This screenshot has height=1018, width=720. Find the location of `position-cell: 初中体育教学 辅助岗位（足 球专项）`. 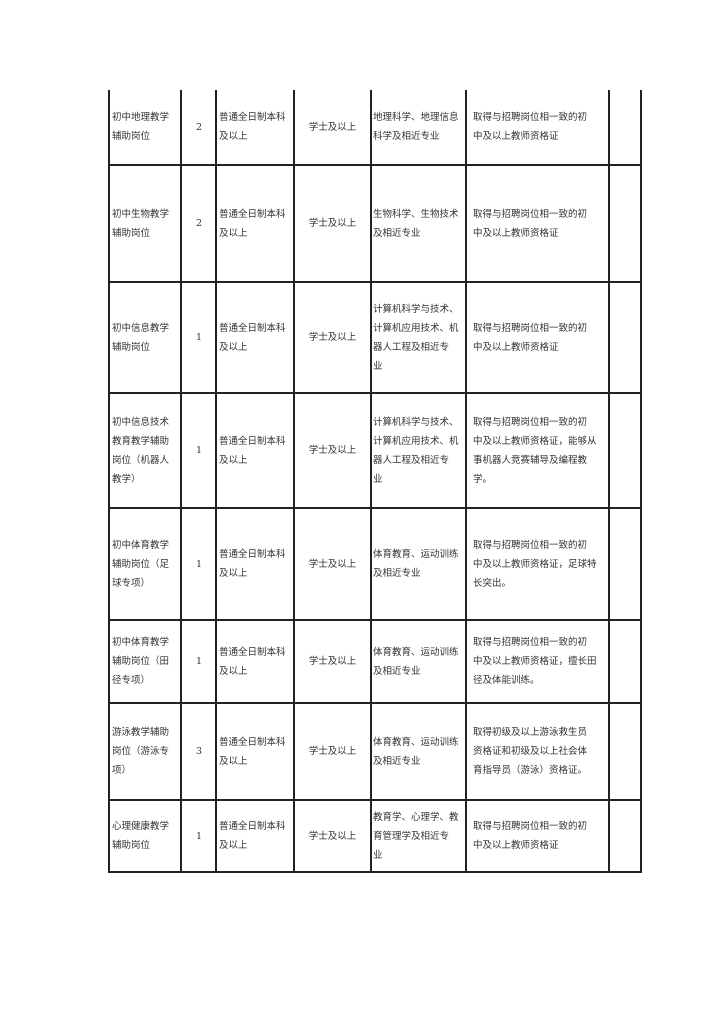

position-cell: 初中体育教学 辅助岗位（足 球专项） is located at coordinates (145, 564).